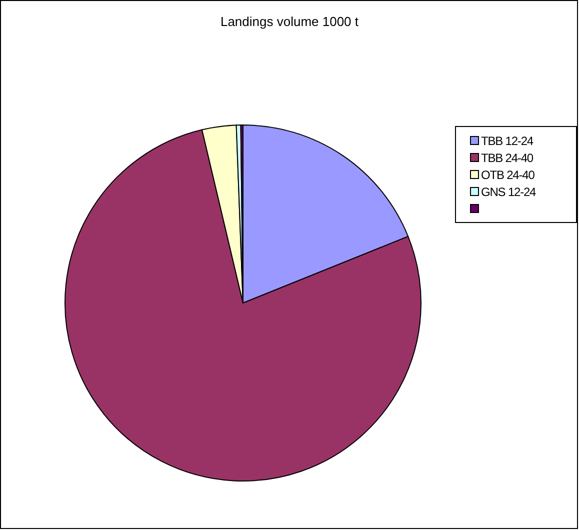 This screenshot has width=579, height=530. I want to click on legend-label: TBB 24-40, so click(507, 157).